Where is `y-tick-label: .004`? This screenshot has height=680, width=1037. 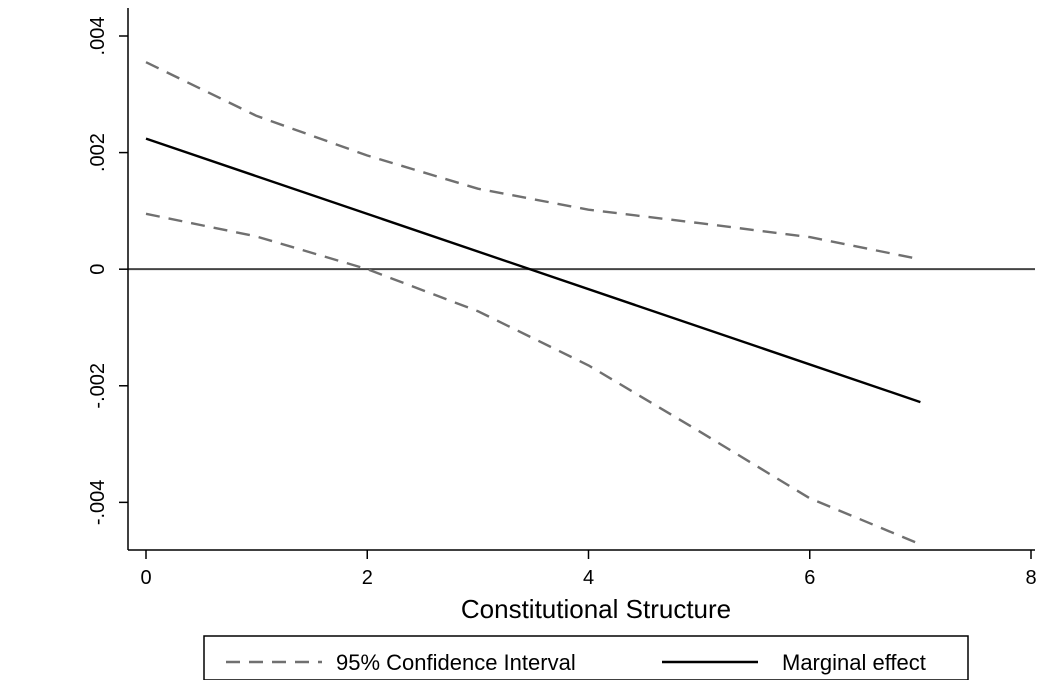 y-tick-label: .004 is located at coordinates (98, 36).